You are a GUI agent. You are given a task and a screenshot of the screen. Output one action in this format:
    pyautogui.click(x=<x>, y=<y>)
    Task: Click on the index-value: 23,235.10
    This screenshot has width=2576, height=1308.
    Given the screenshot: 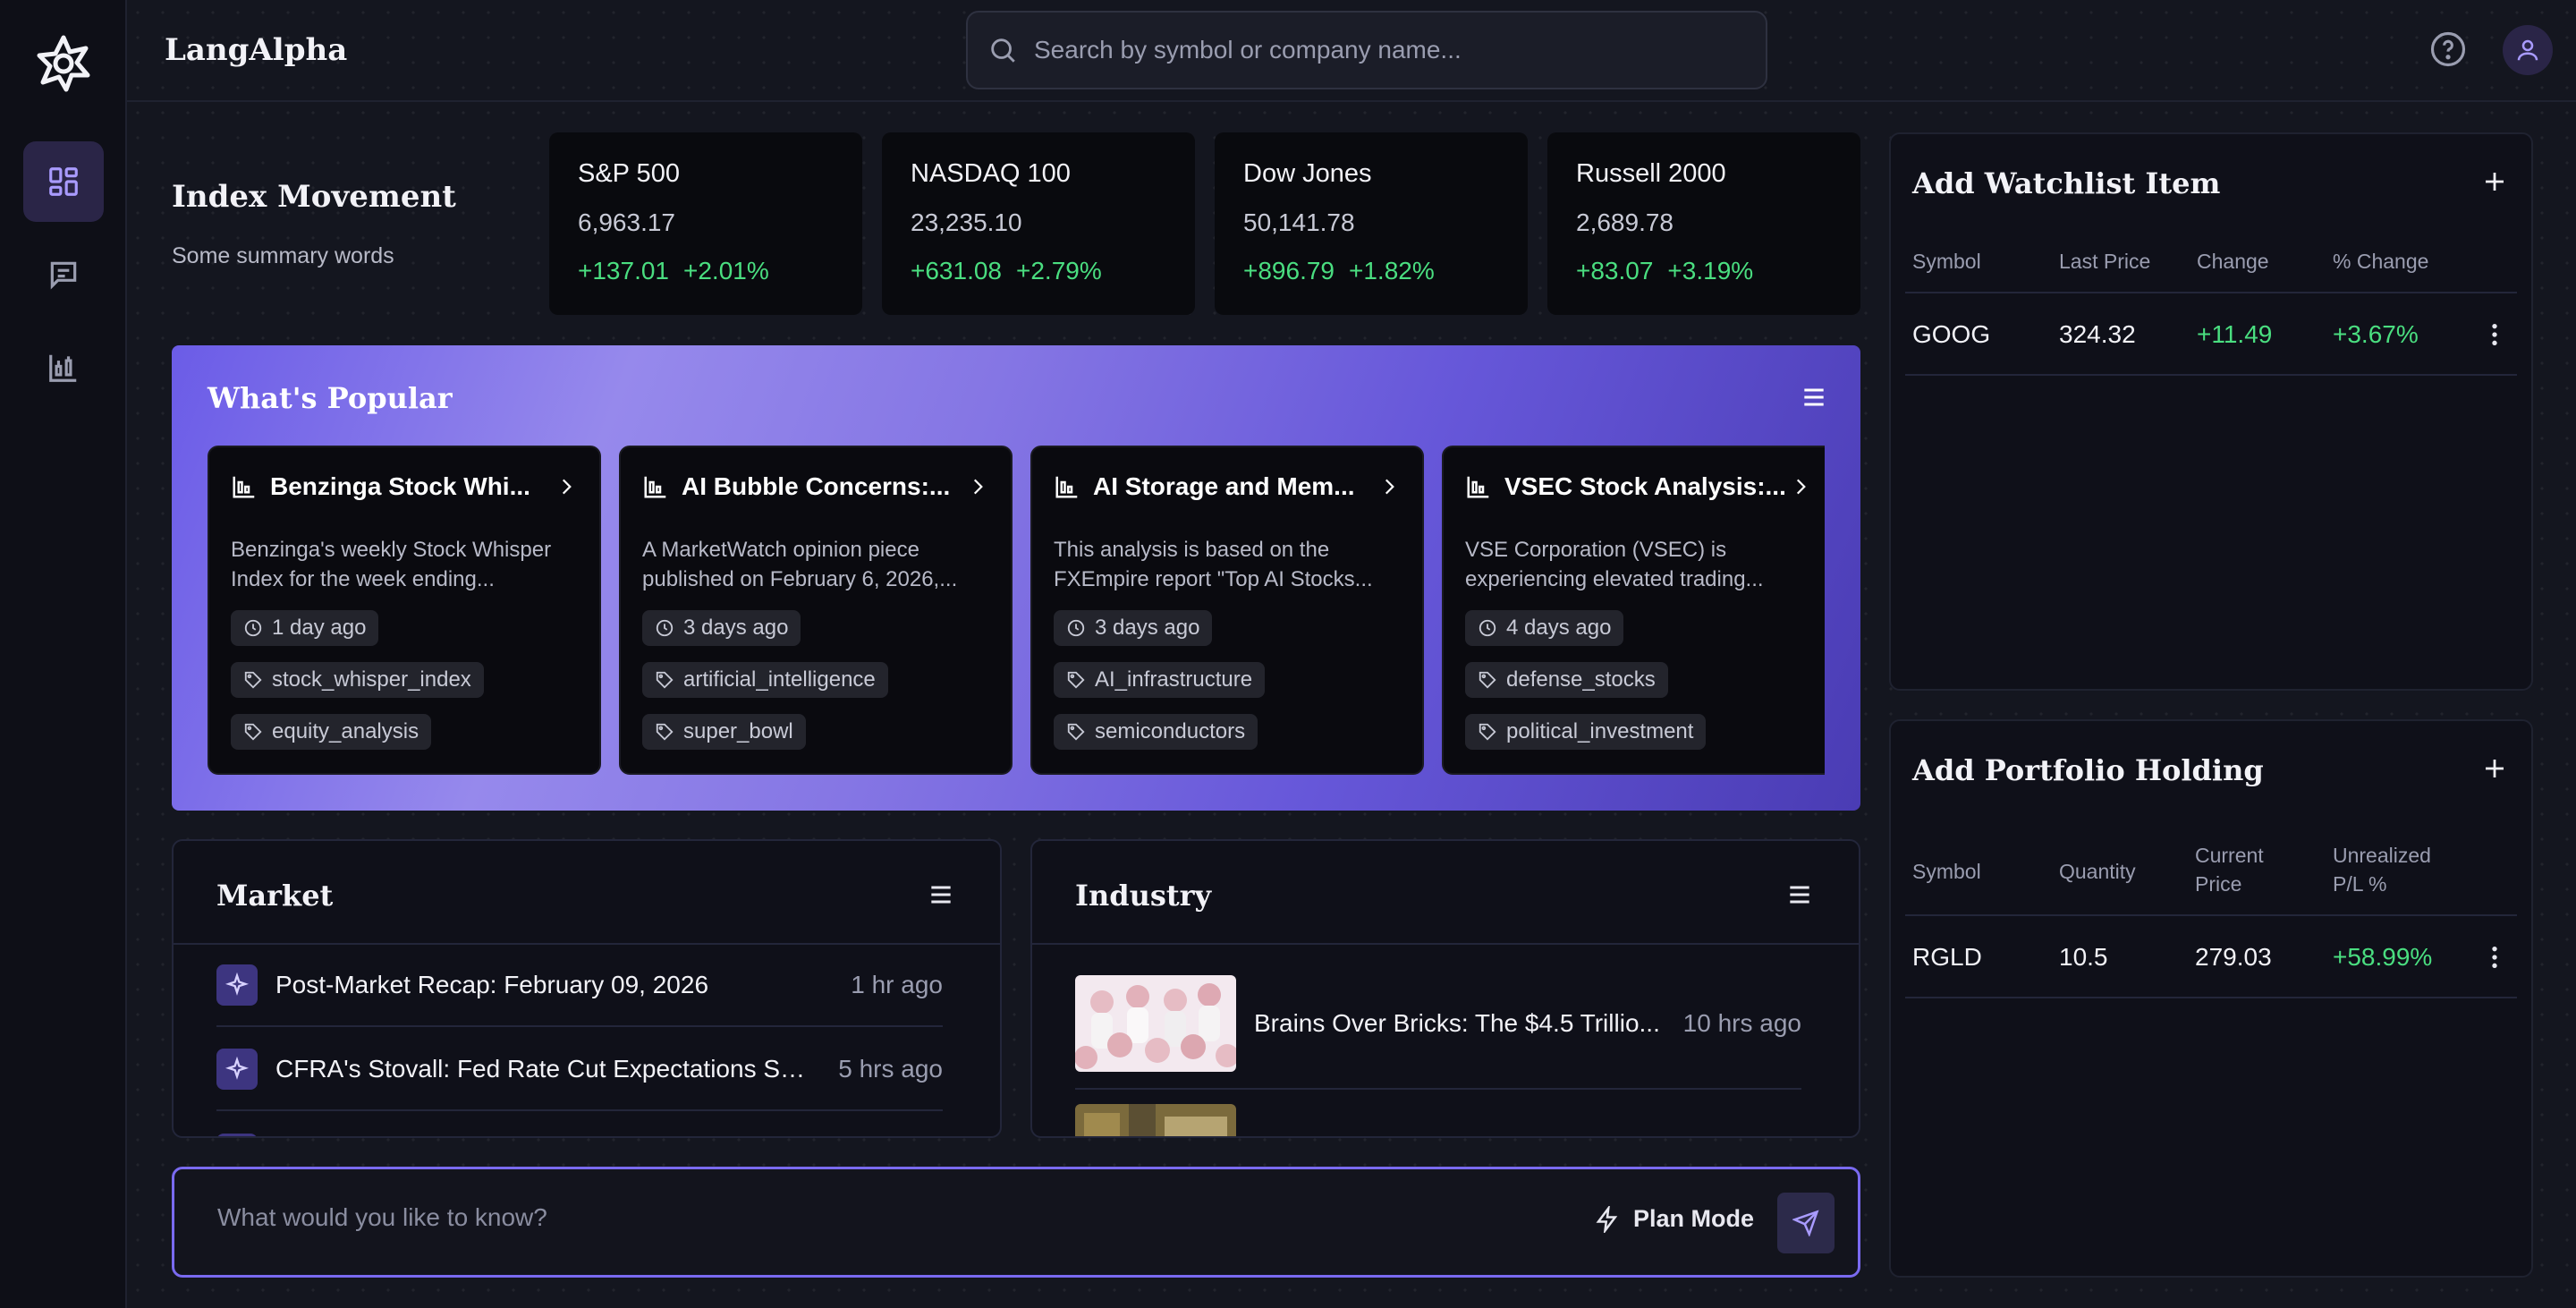 What is the action you would take?
    pyautogui.click(x=966, y=222)
    